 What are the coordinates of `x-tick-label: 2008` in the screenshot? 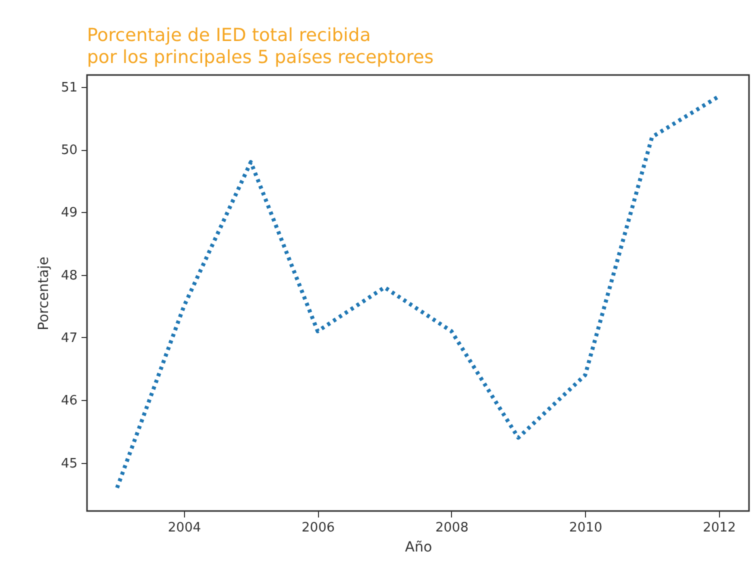 It's located at (451, 528).